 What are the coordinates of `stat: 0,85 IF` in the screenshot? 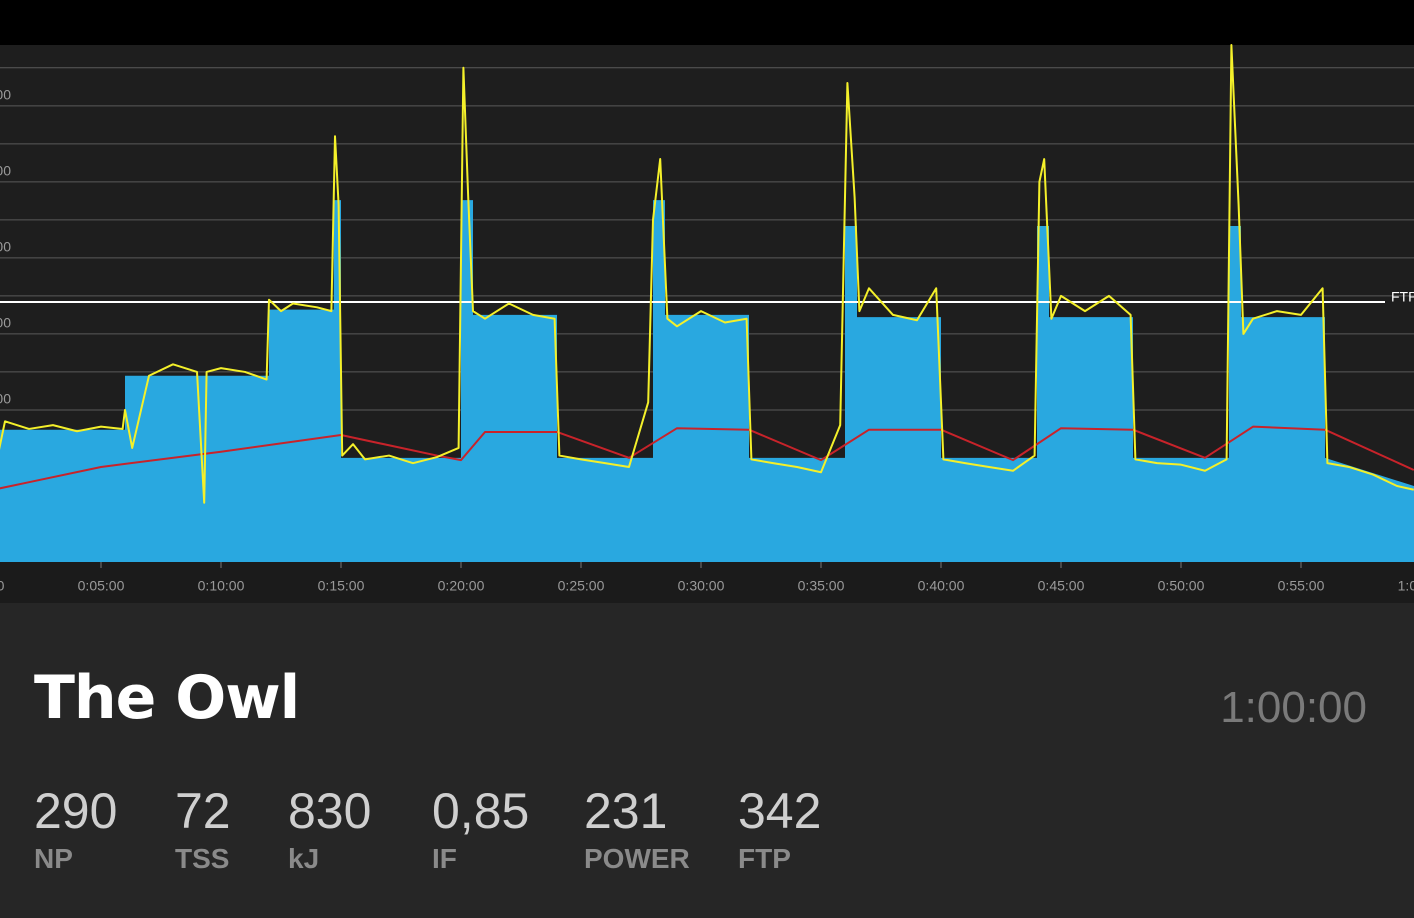 It's located at (480, 829).